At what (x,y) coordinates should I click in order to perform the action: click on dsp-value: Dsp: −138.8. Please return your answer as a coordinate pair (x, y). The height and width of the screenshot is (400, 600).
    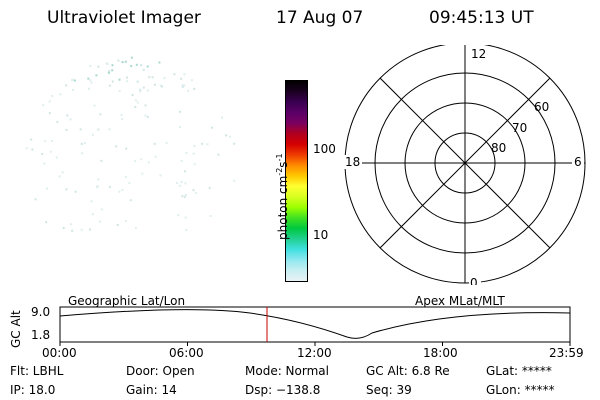
    Looking at the image, I should click on (283, 390).